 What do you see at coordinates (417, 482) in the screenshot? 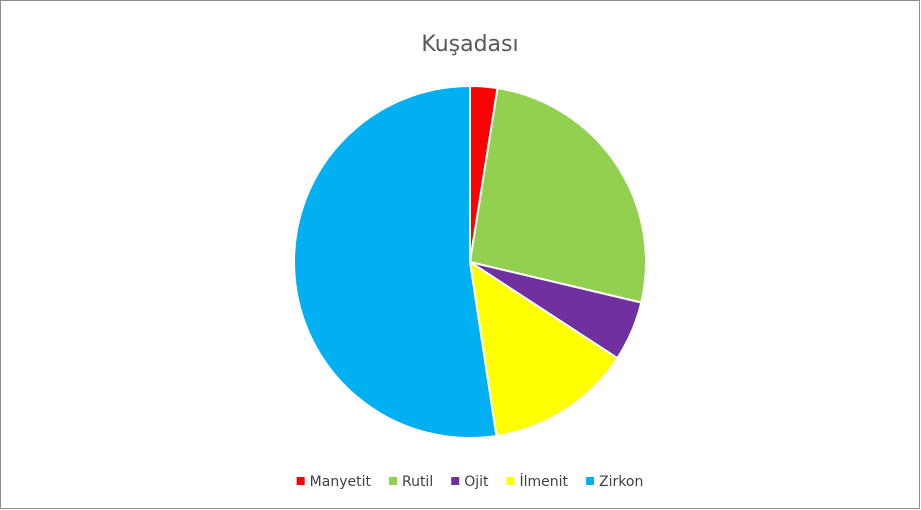
I see `legend-label: Rutil` at bounding box center [417, 482].